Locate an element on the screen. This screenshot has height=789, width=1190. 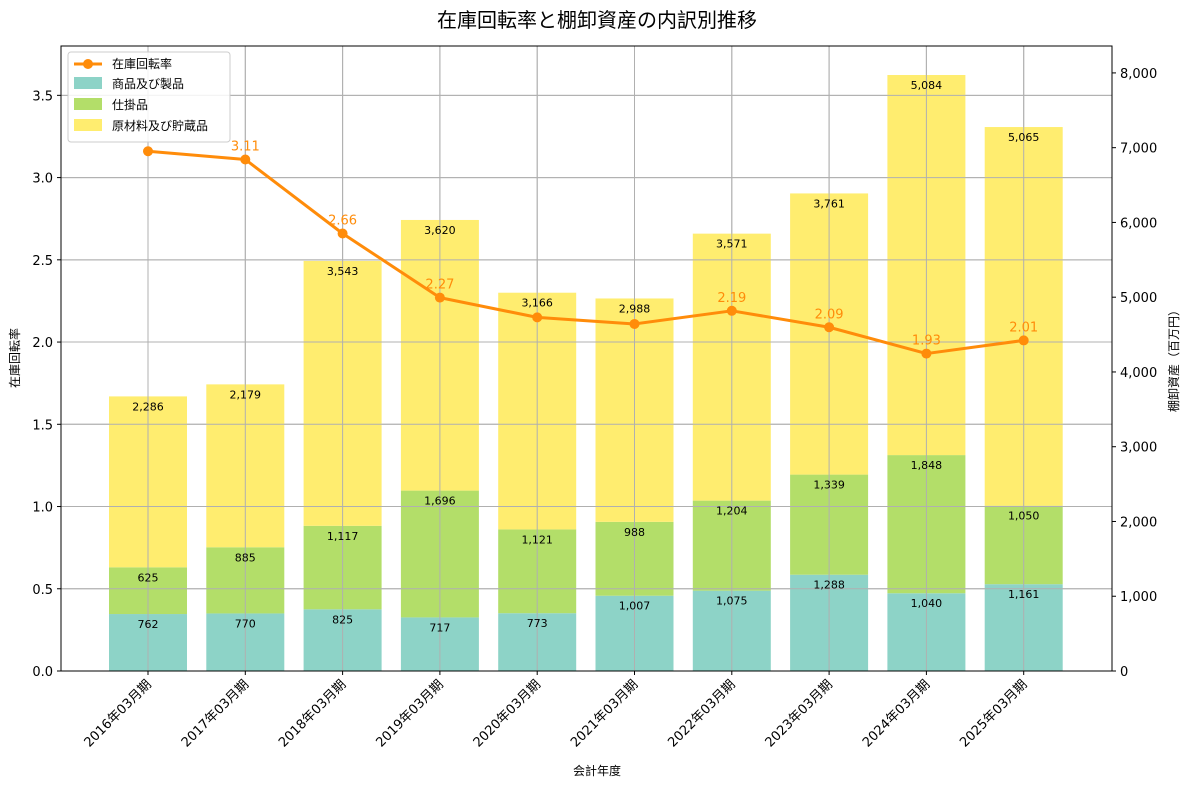
bar-value-label: 3,543 is located at coordinates (343, 271).